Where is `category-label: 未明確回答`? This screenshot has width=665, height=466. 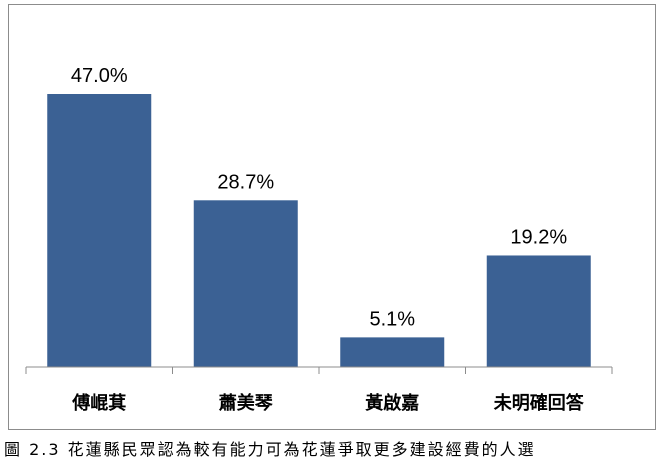 category-label: 未明確回答 is located at coordinates (539, 403).